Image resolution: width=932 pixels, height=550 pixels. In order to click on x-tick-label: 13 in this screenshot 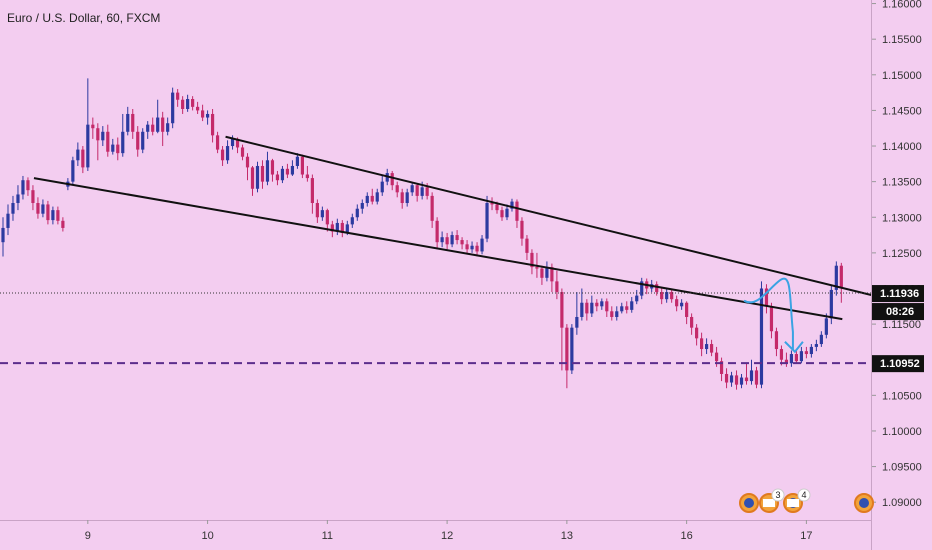, I will do `click(567, 536)`.